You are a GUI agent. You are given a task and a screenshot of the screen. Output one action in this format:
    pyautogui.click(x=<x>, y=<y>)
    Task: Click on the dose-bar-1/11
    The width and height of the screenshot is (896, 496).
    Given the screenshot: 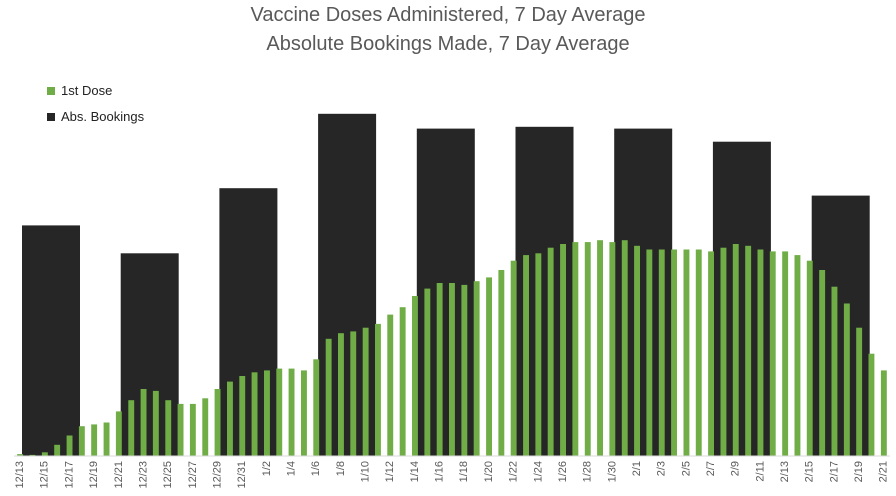 What is the action you would take?
    pyautogui.click(x=378, y=389)
    